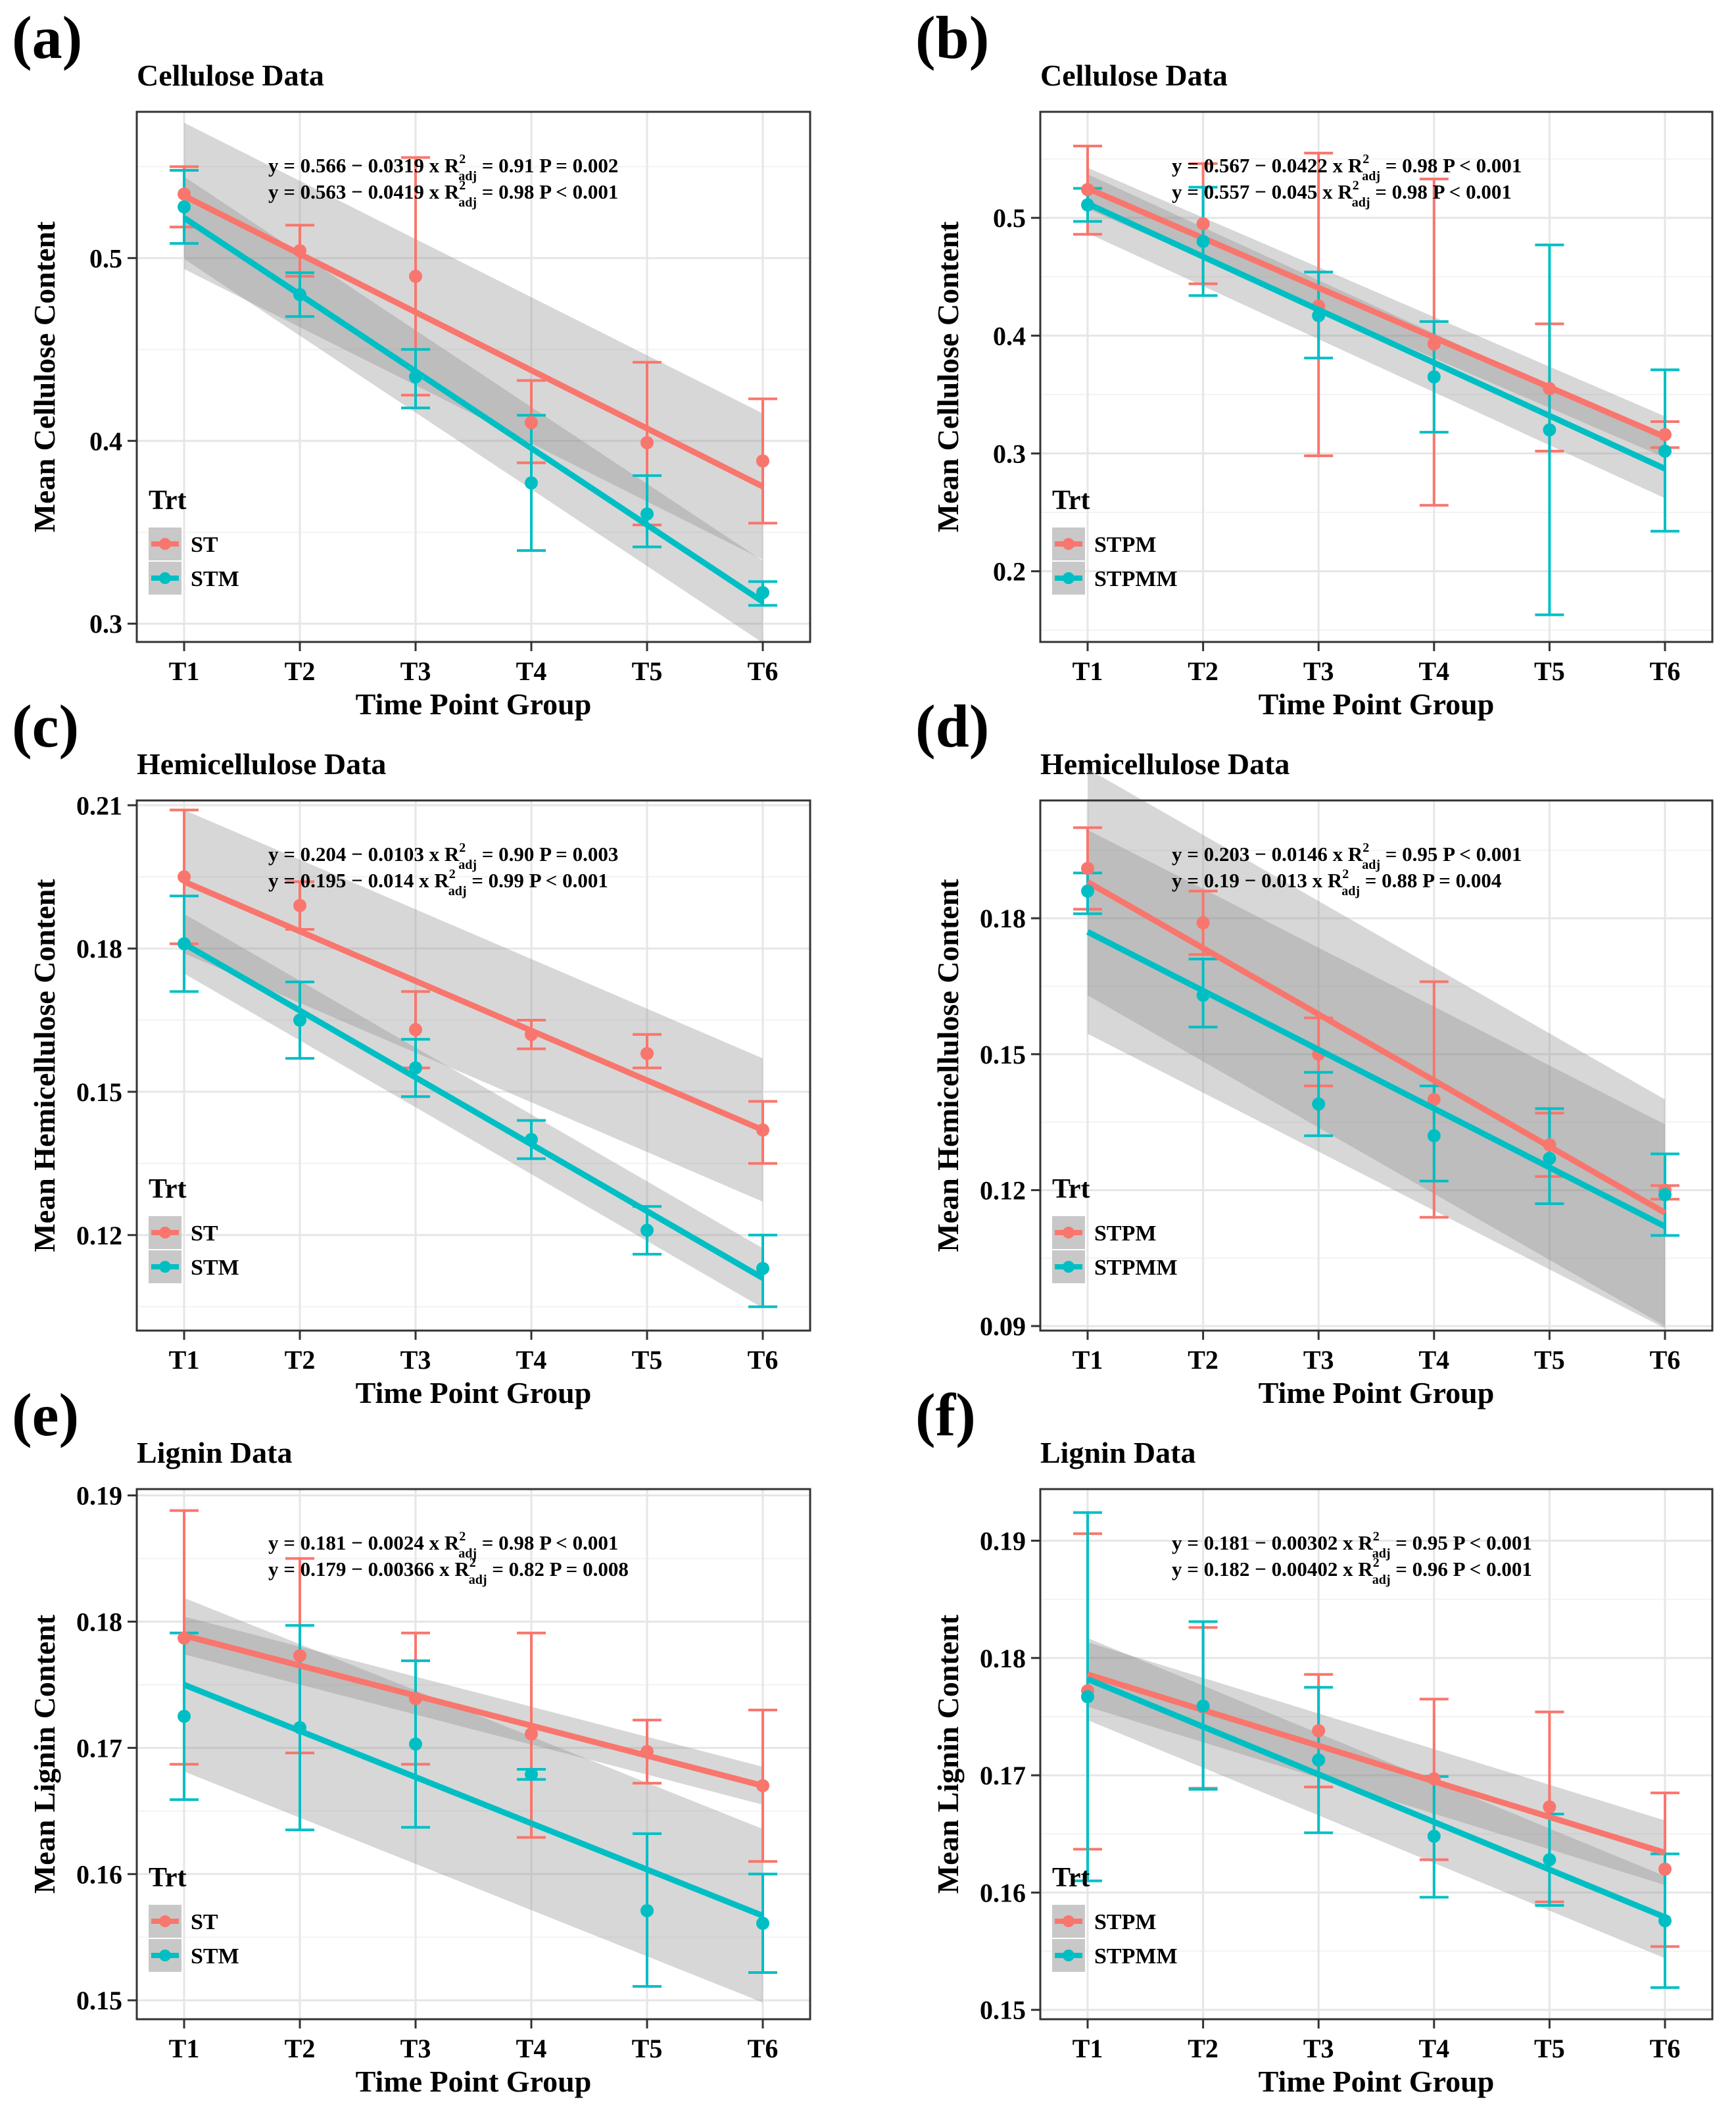  Describe the element at coordinates (1376, 1047) in the screenshot. I see `chart-d-fit-line-stpm` at that location.